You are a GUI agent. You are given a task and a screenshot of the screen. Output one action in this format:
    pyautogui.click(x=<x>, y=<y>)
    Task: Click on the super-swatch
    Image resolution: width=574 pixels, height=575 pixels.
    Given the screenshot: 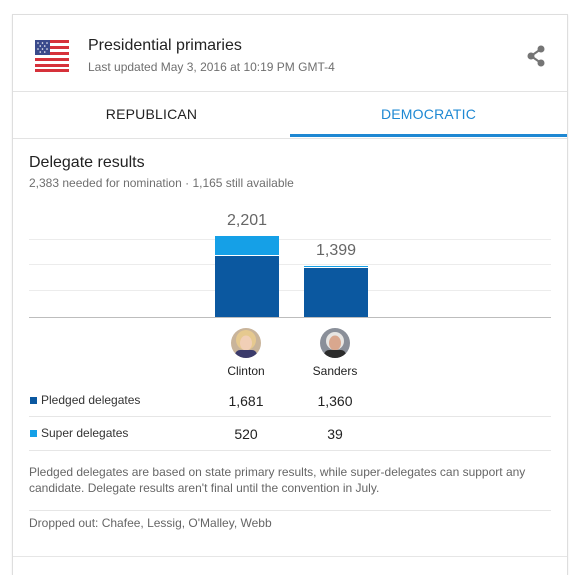 What is the action you would take?
    pyautogui.click(x=33, y=433)
    